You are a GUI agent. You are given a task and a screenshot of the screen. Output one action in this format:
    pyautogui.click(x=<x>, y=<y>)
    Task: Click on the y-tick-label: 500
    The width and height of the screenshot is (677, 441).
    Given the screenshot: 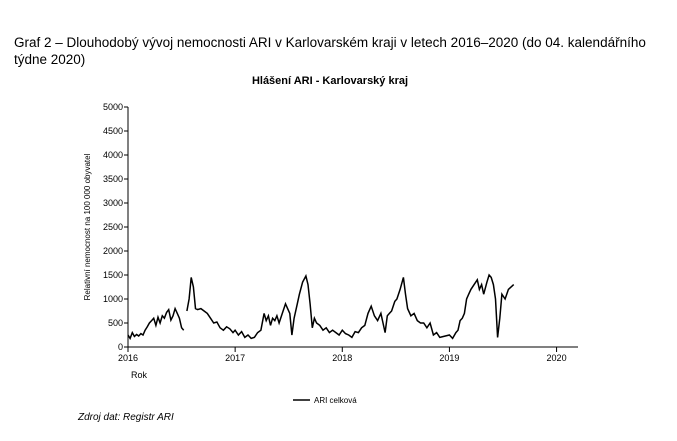 What is the action you would take?
    pyautogui.click(x=115, y=323)
    